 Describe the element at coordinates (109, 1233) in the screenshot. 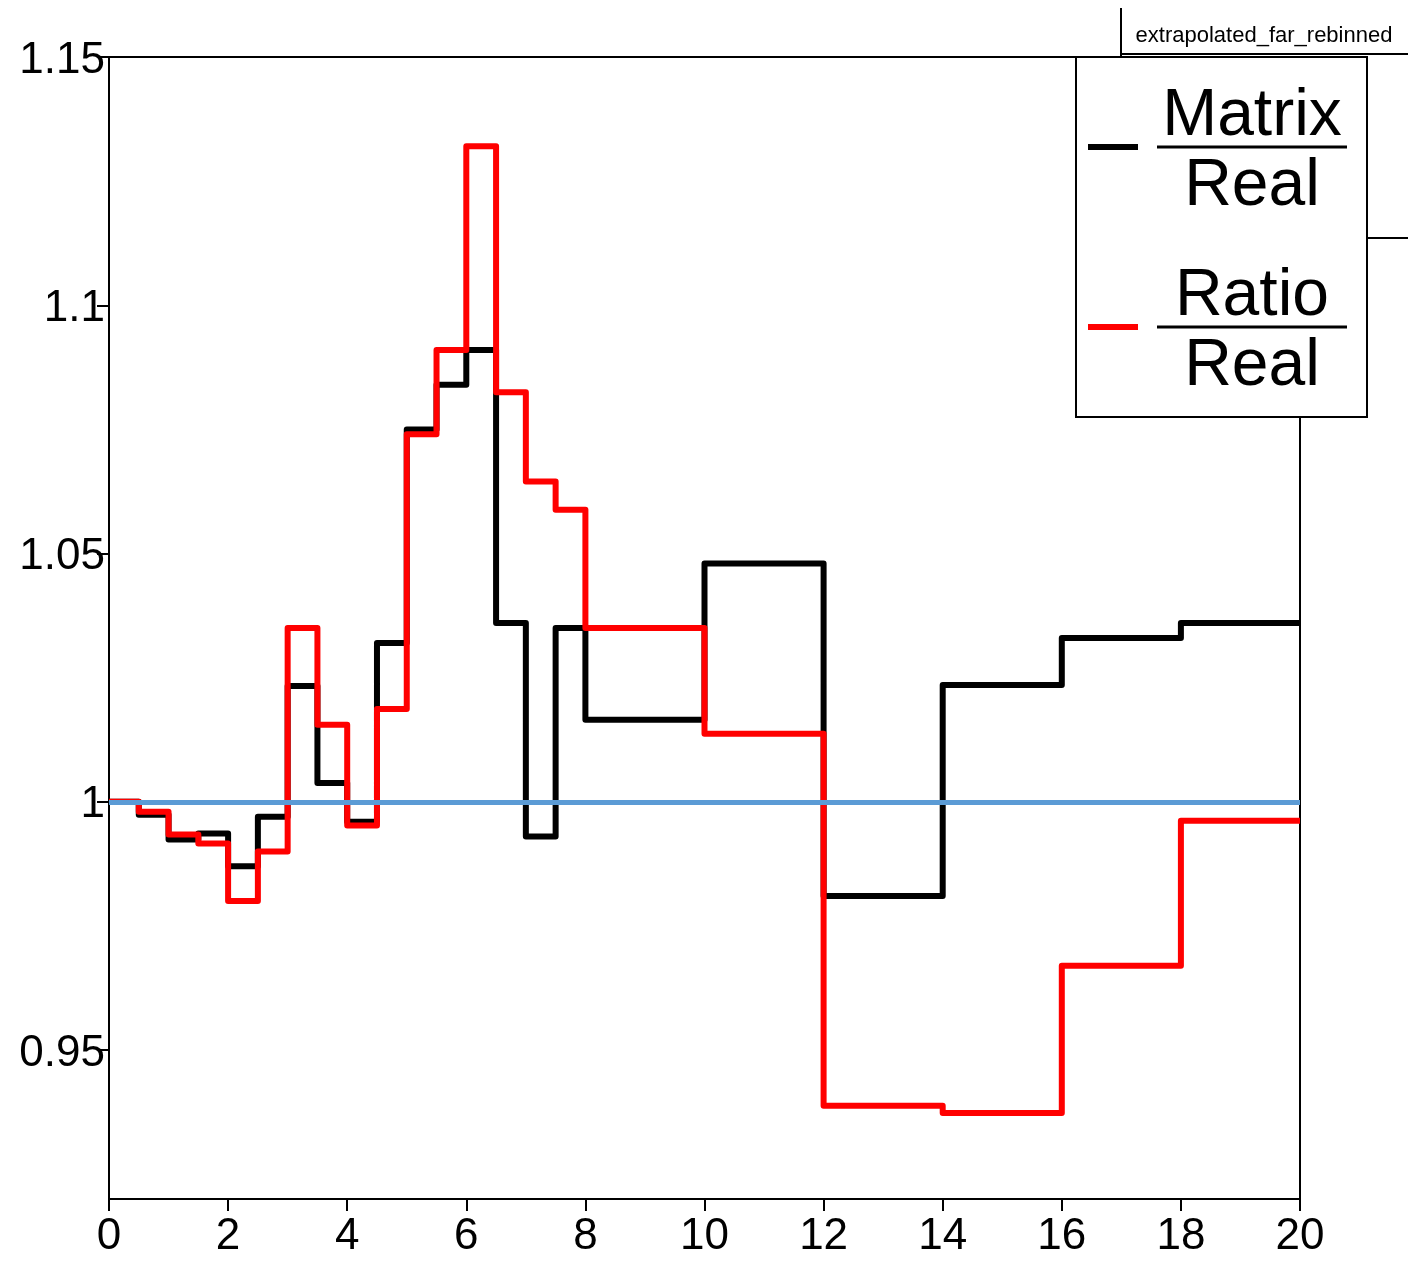

I see `x-tick-label: 0` at that location.